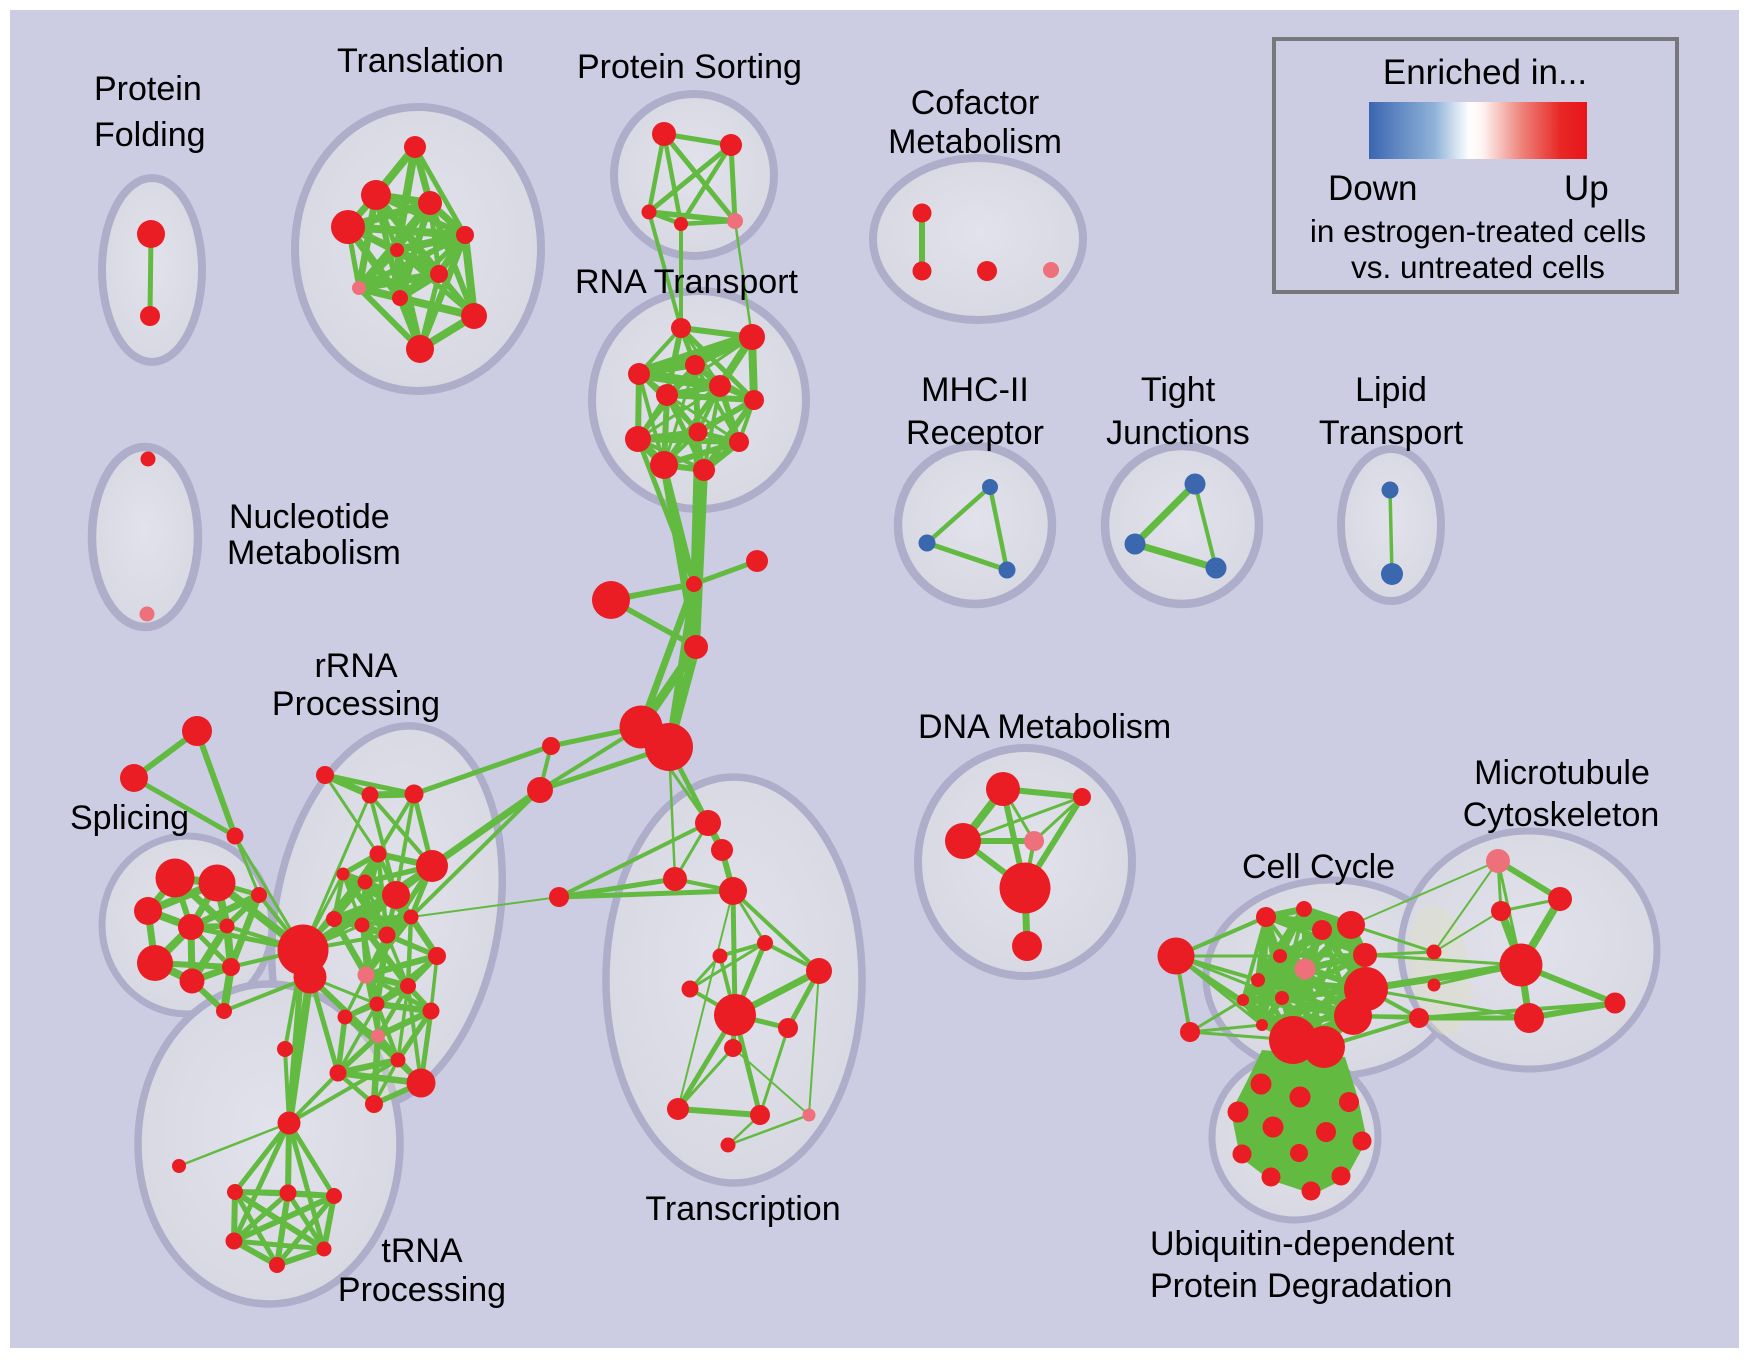  Describe the element at coordinates (148, 89) in the screenshot. I see `svg-text: Protein` at that location.